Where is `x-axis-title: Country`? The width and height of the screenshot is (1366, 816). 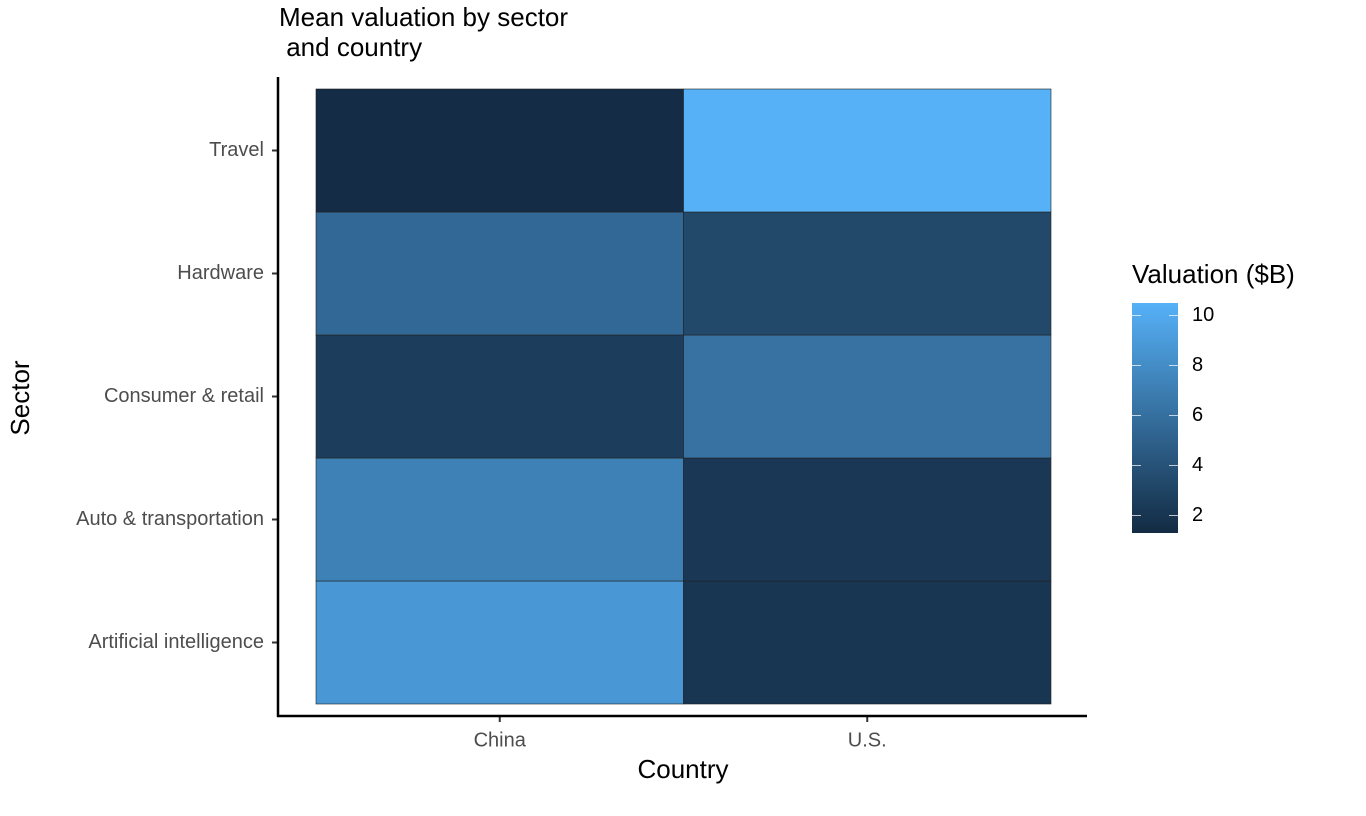
x-axis-title: Country is located at coordinates (682, 769).